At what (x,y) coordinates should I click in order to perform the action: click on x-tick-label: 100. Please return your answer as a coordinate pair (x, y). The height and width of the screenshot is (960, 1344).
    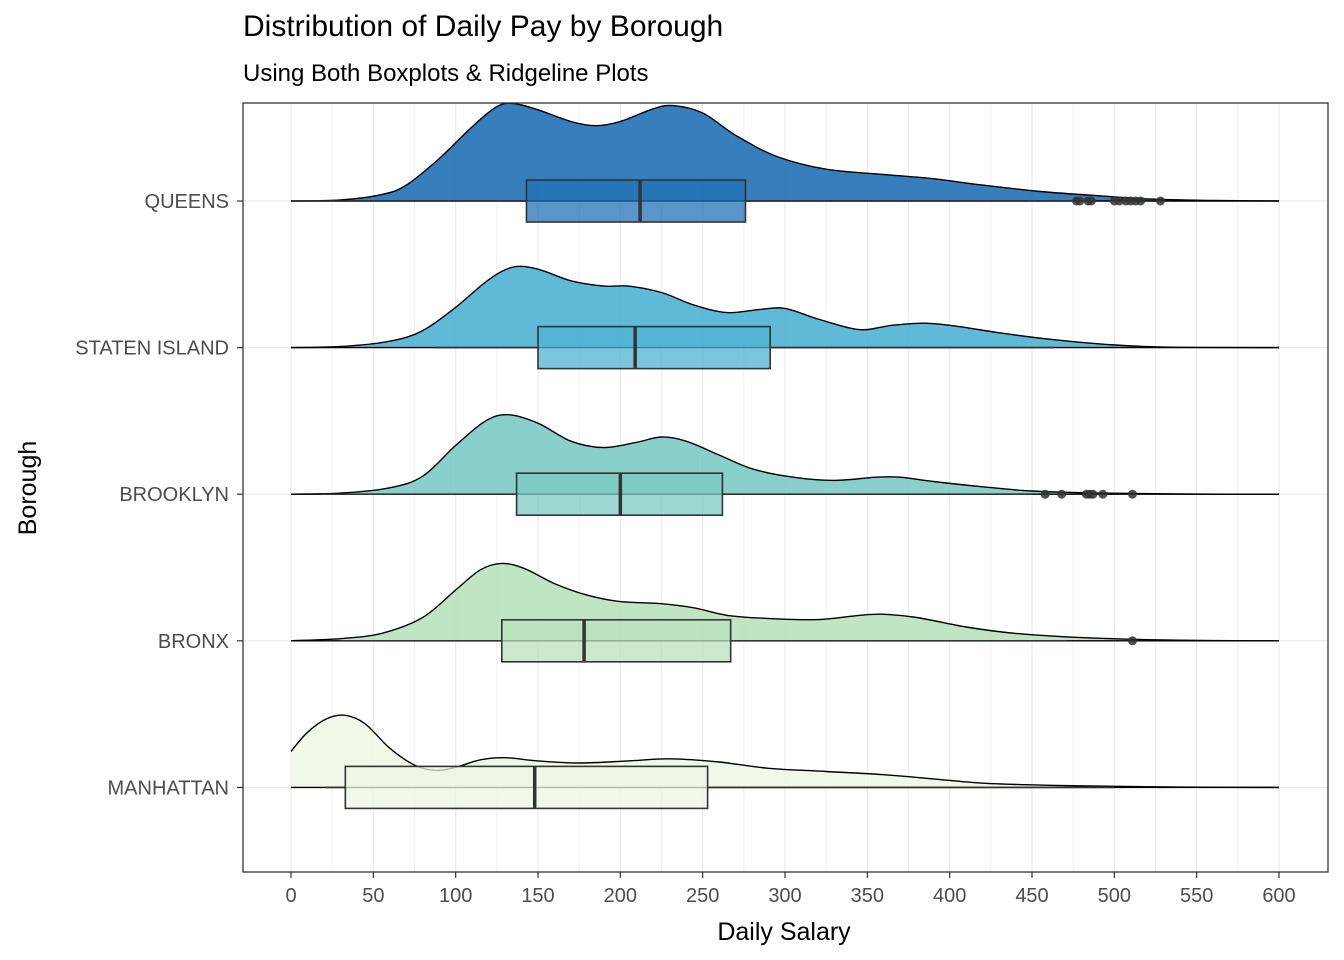
    Looking at the image, I should click on (455, 896).